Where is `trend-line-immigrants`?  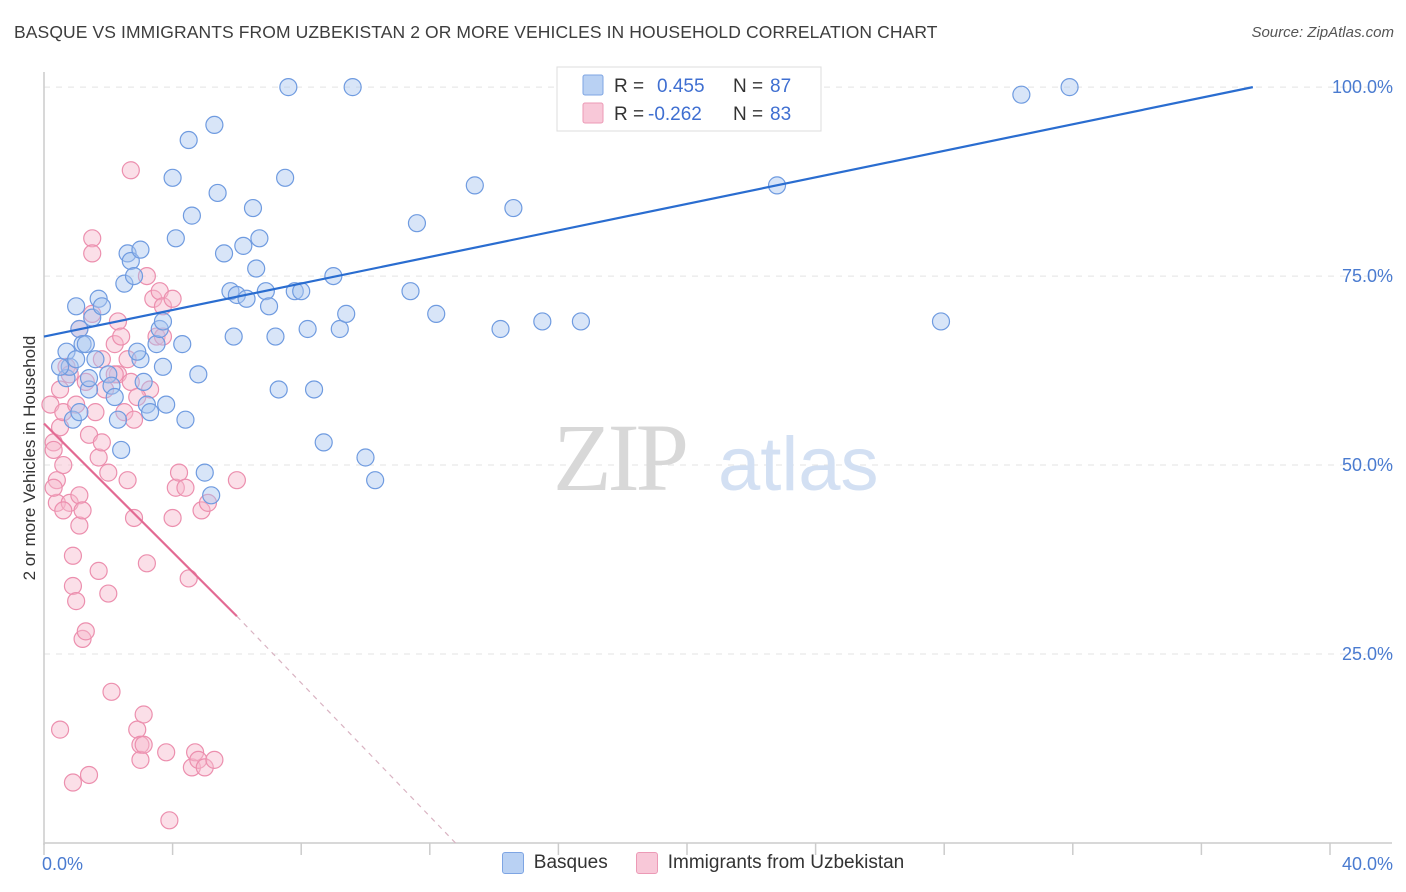 trend-line-immigrants is located at coordinates (140, 520).